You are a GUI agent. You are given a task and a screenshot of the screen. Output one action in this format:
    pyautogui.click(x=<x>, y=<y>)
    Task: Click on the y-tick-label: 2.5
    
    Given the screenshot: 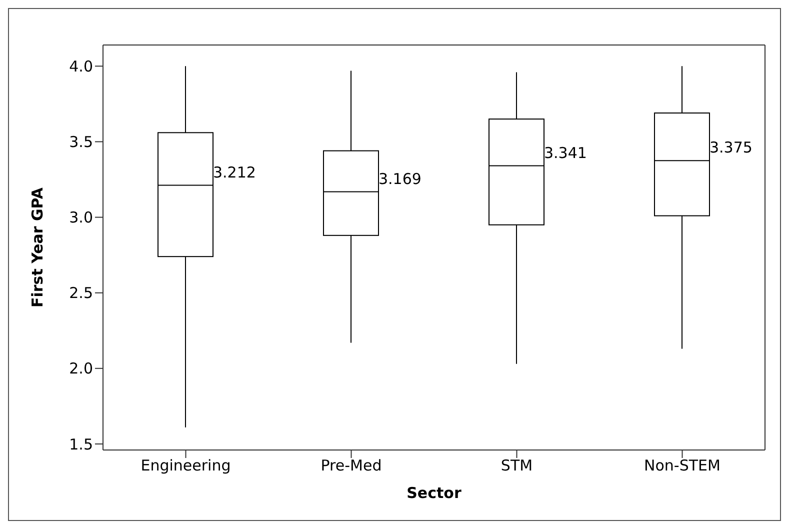 What is the action you would take?
    pyautogui.click(x=81, y=293)
    